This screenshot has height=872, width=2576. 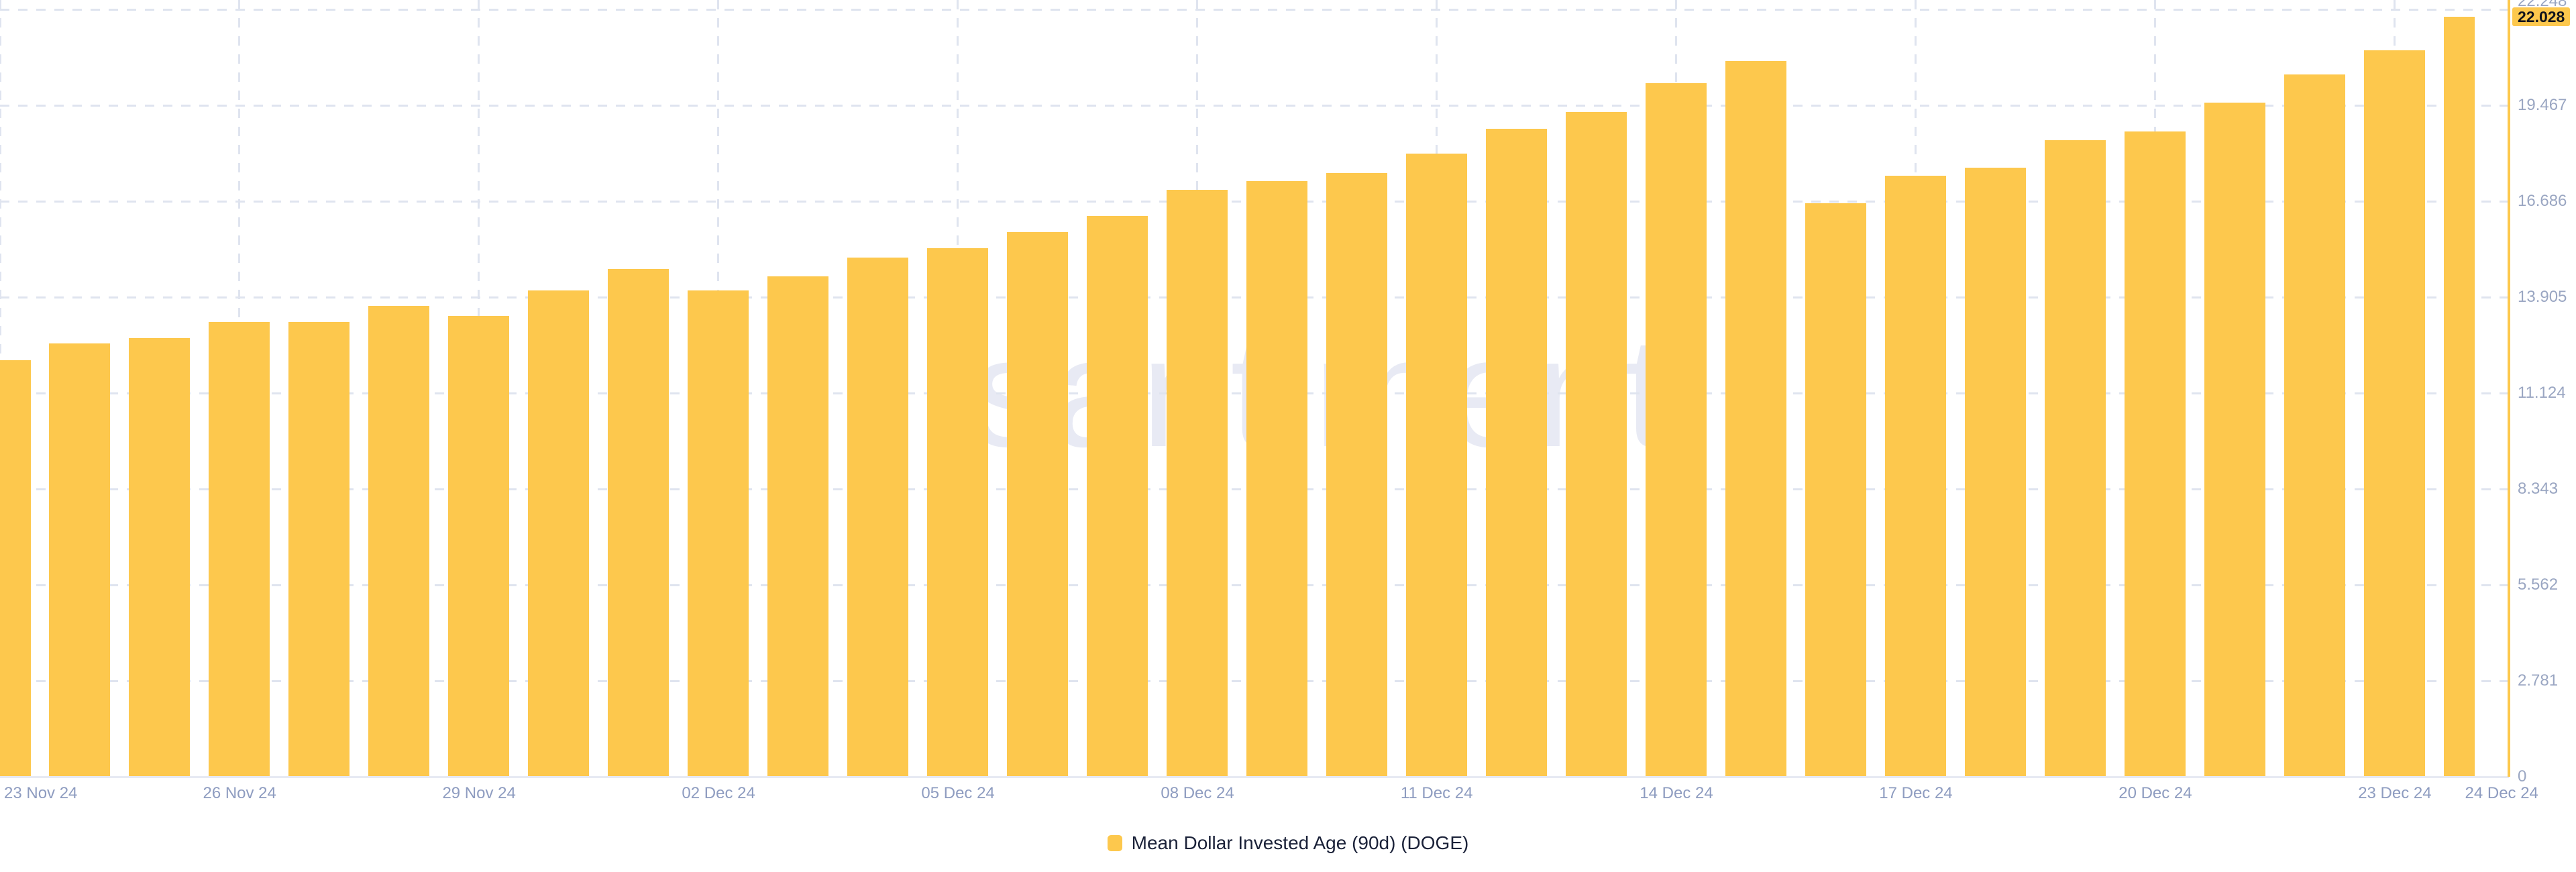 What do you see at coordinates (2541, 16) in the screenshot?
I see `last-value-badge: 22.028` at bounding box center [2541, 16].